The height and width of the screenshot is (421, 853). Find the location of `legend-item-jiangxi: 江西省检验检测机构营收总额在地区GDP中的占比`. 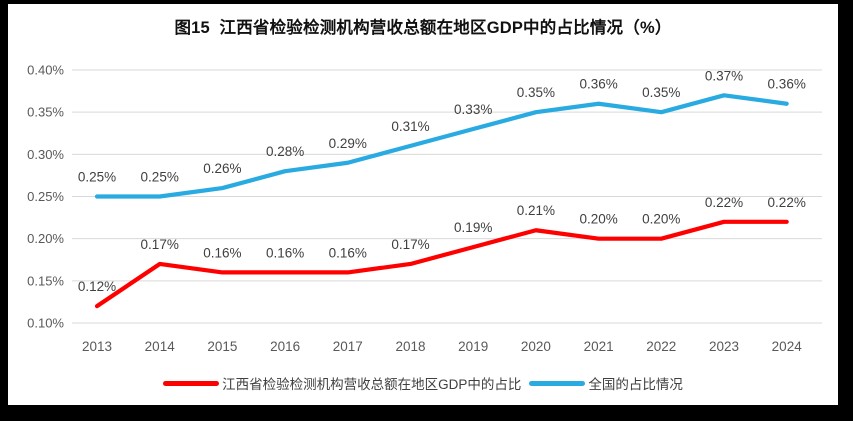

legend-item-jiangxi: 江西省检验检测机构营收总额在地区GDP中的占比 is located at coordinates (342, 383).